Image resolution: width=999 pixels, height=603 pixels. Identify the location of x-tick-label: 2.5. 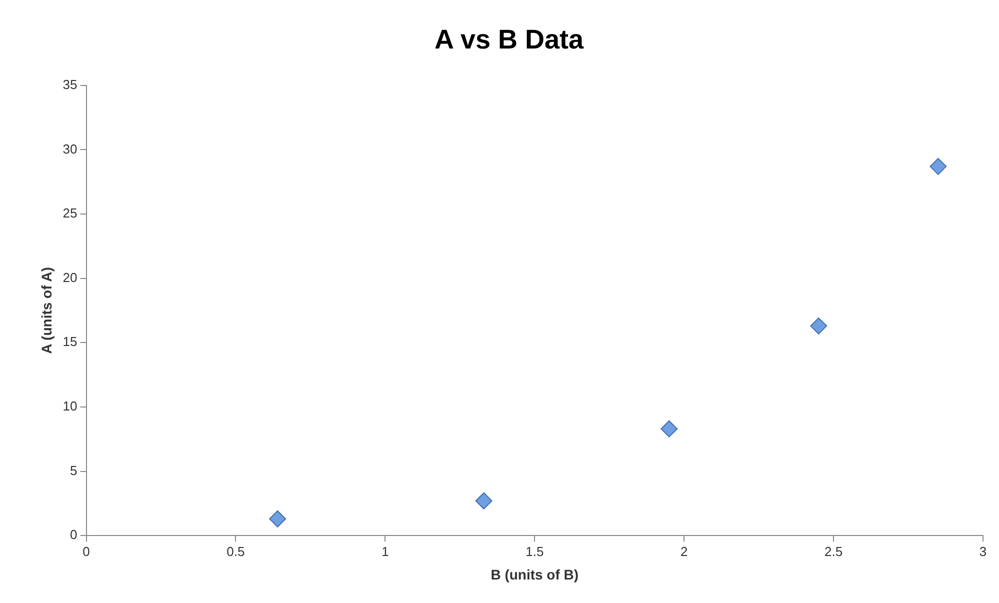
(833, 551).